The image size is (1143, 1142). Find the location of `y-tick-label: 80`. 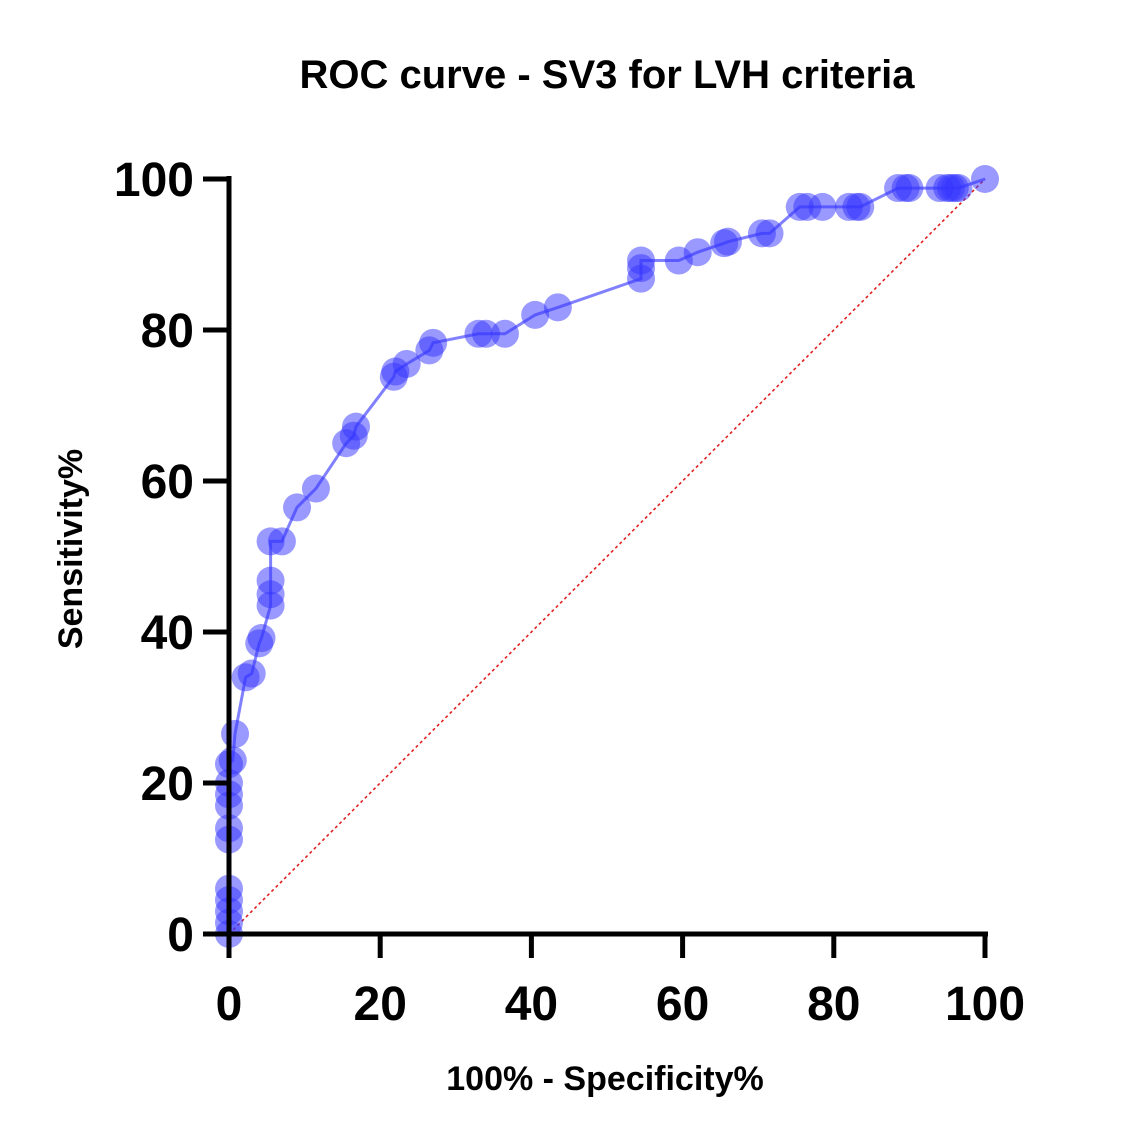

y-tick-label: 80 is located at coordinates (167, 331).